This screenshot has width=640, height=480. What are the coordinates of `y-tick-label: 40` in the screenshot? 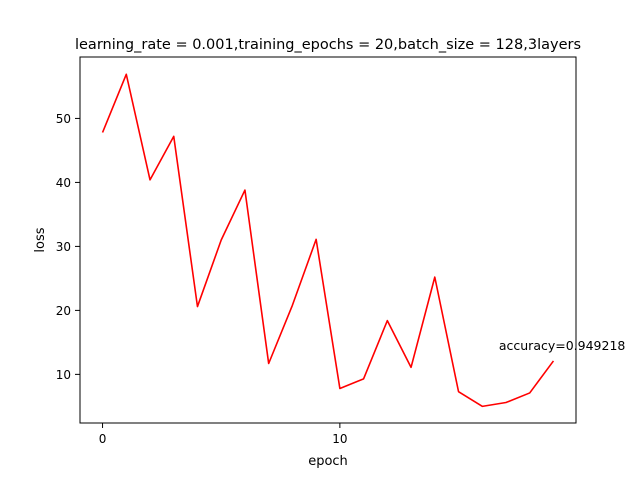 It's located at (63, 183).